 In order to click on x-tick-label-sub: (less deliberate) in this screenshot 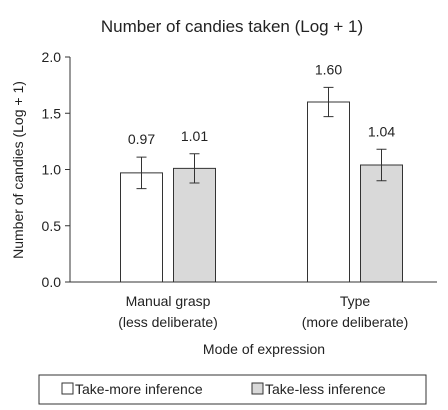, I will do `click(168, 322)`.